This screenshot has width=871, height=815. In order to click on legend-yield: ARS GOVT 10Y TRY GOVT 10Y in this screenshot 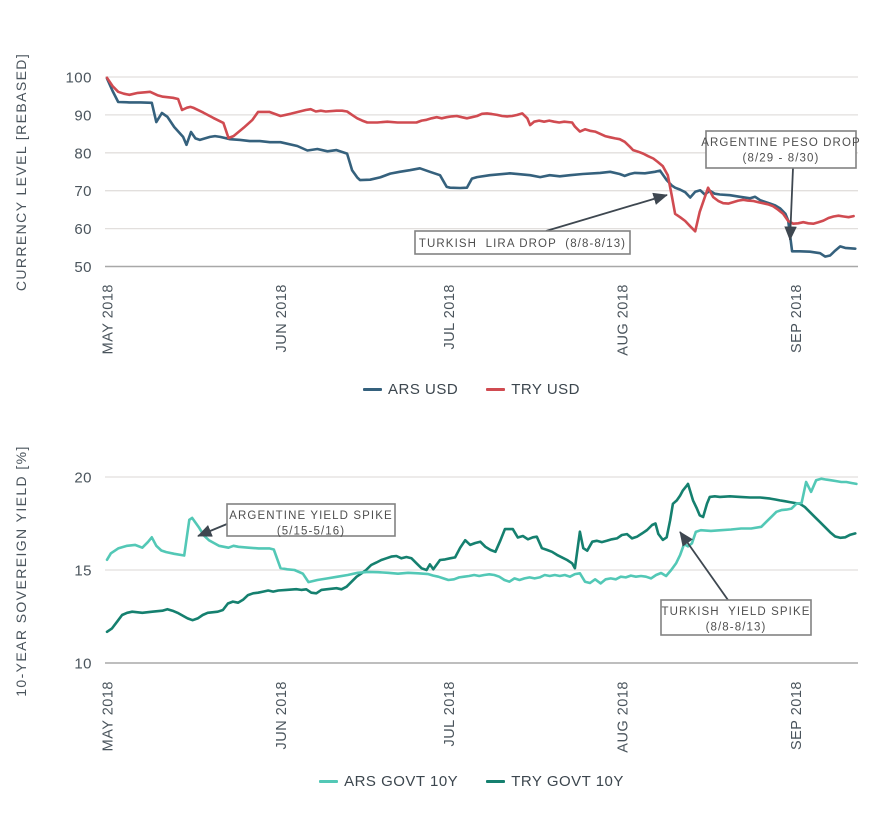, I will do `click(471, 781)`.